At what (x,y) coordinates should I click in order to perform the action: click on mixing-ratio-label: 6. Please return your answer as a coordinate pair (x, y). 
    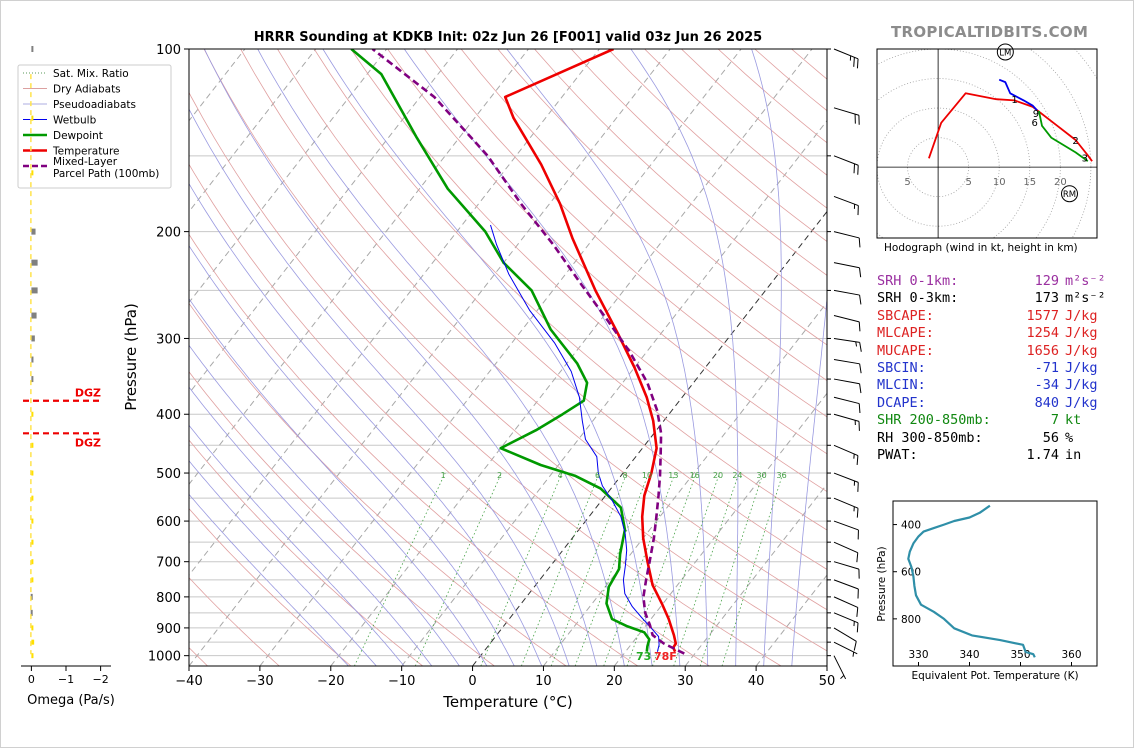
    Looking at the image, I should click on (597, 475).